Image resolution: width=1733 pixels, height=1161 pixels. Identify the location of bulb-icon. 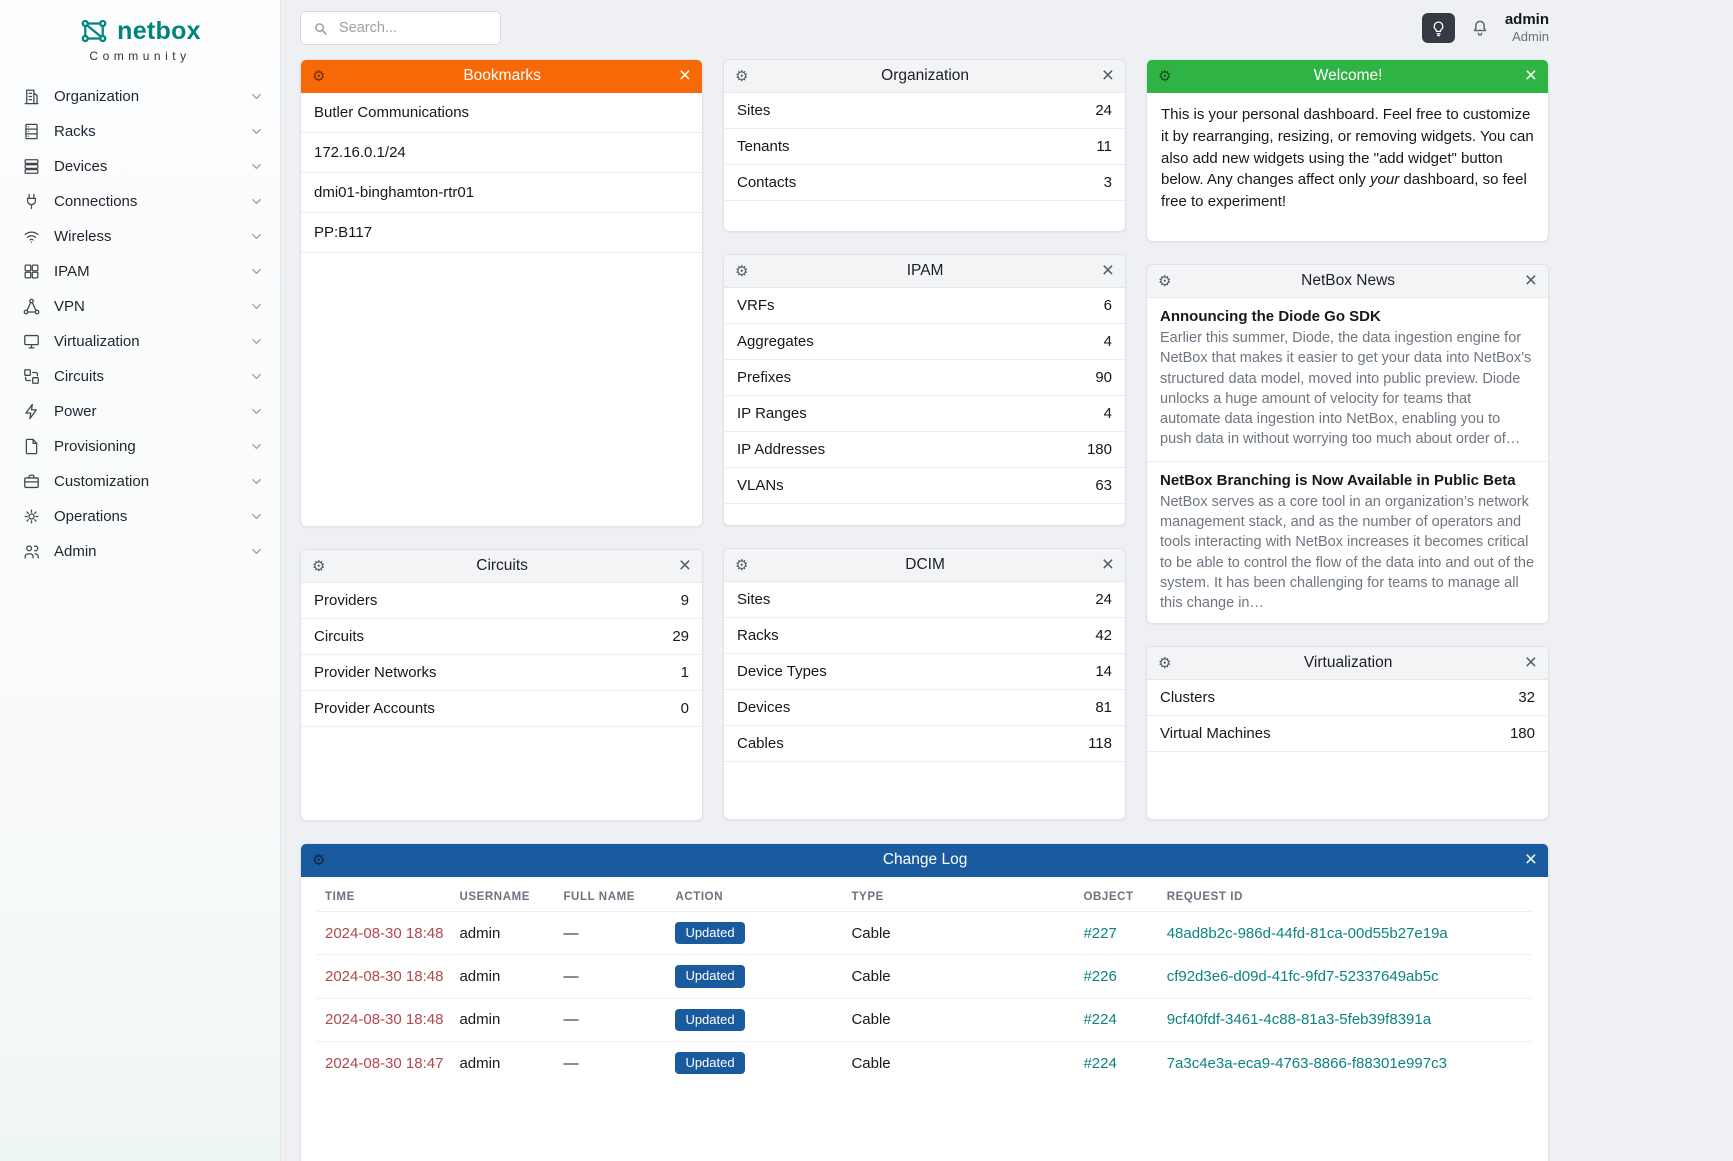
(1438, 28).